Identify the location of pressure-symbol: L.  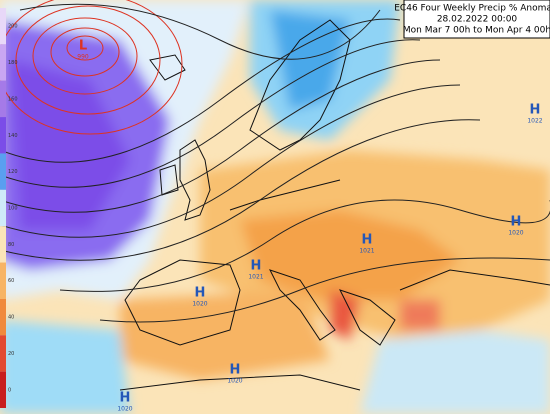
(83, 46).